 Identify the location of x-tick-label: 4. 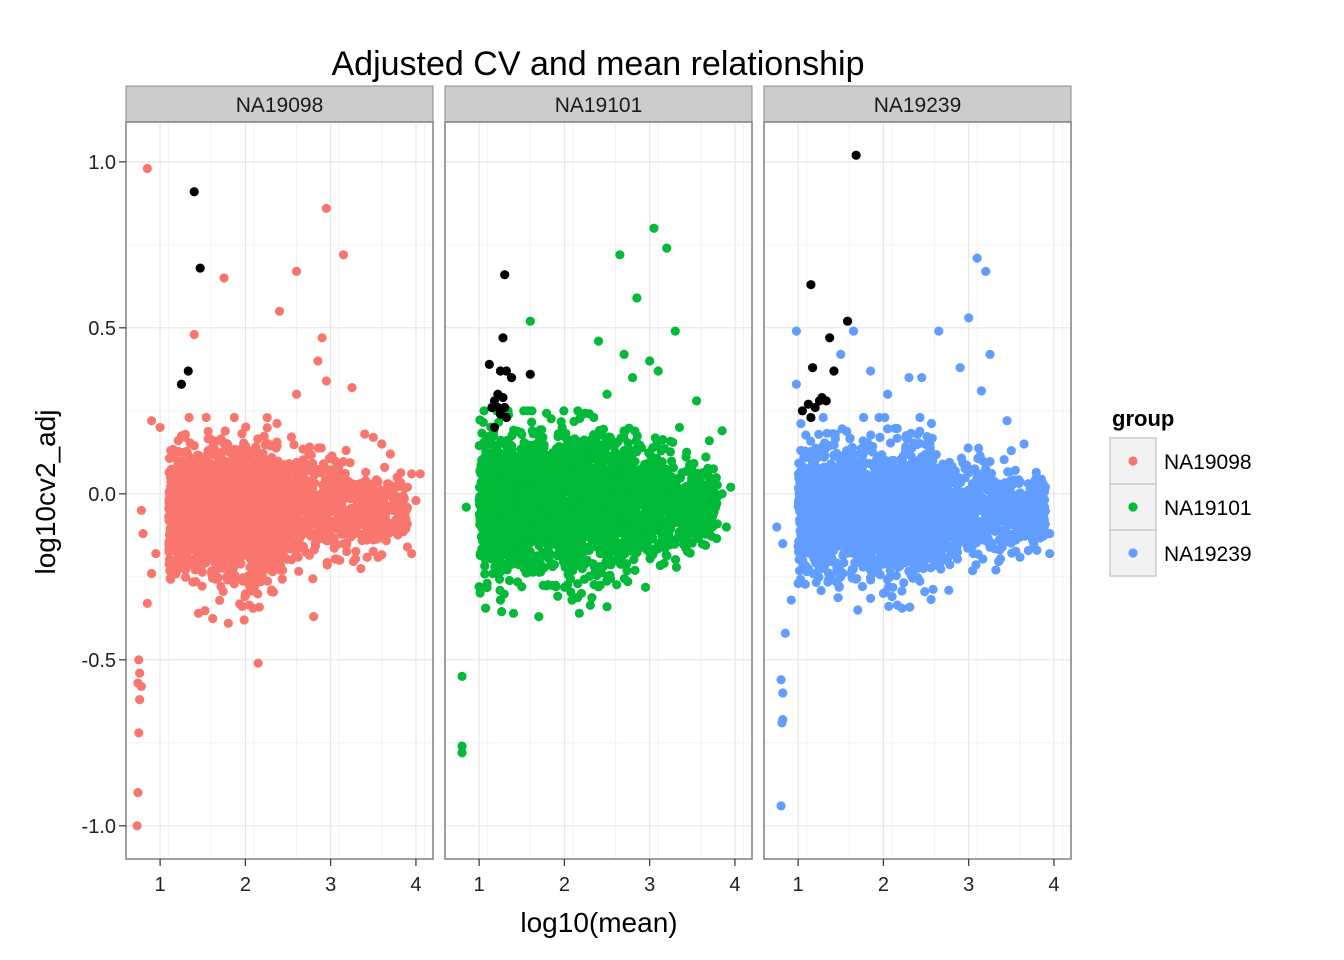
(415, 885).